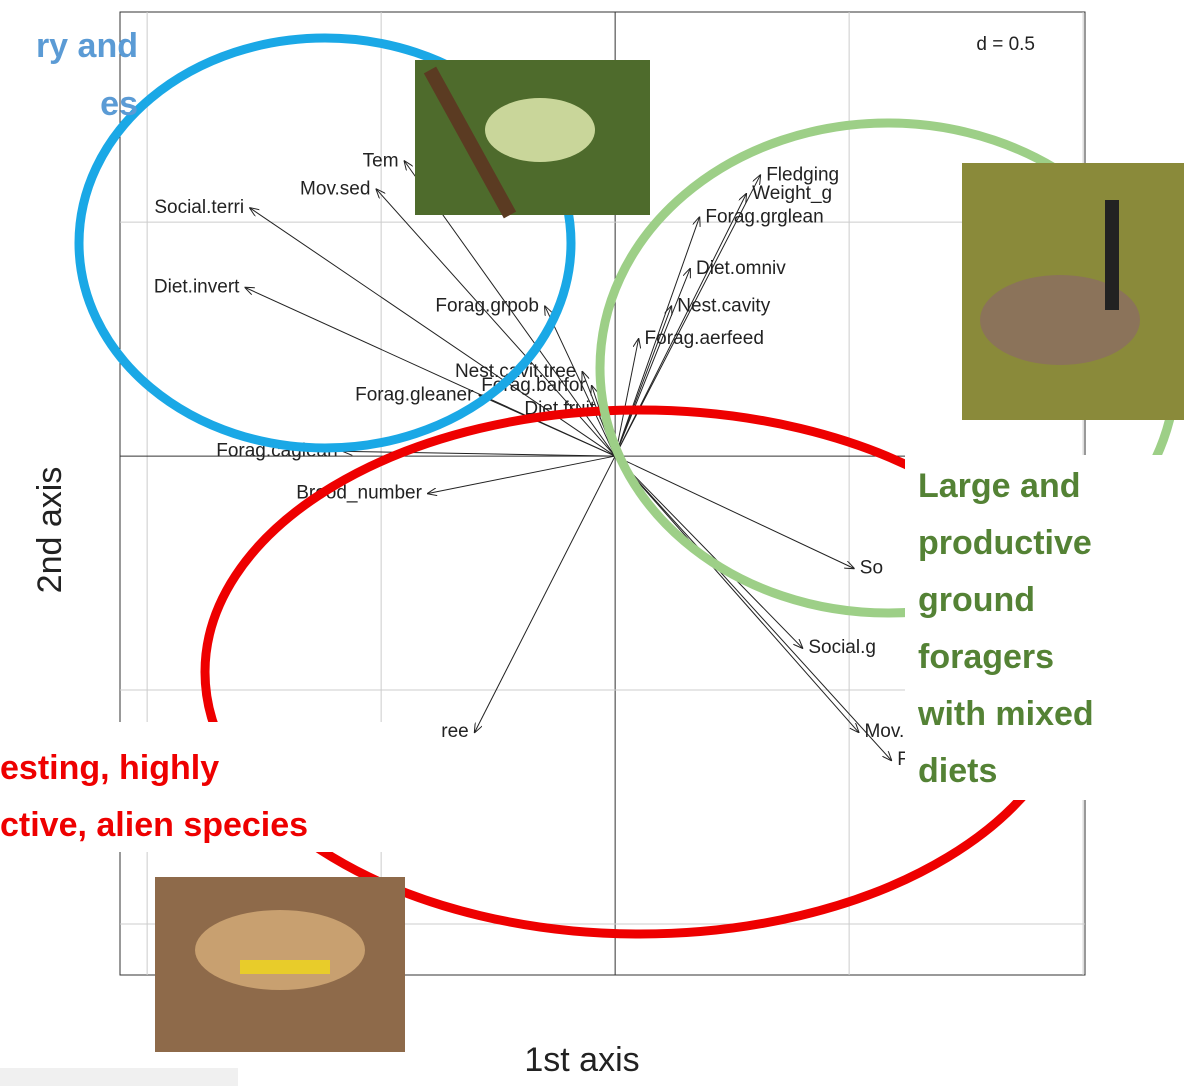 This screenshot has height=1091, width=1184. Describe the element at coordinates (454, 731) in the screenshot. I see `arrow-label: ree` at that location.